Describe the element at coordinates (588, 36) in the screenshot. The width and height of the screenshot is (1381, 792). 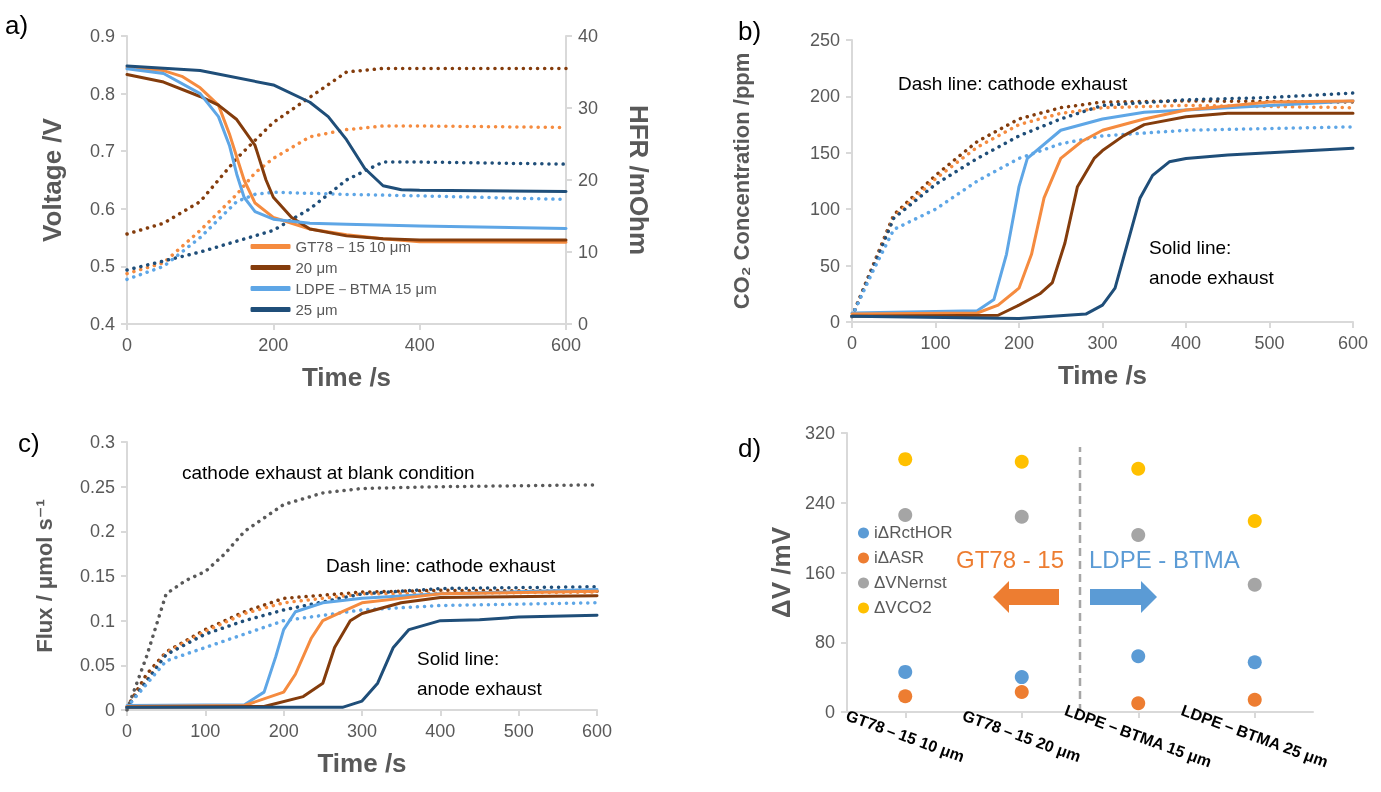
I see `y2-tick-label: 40` at that location.